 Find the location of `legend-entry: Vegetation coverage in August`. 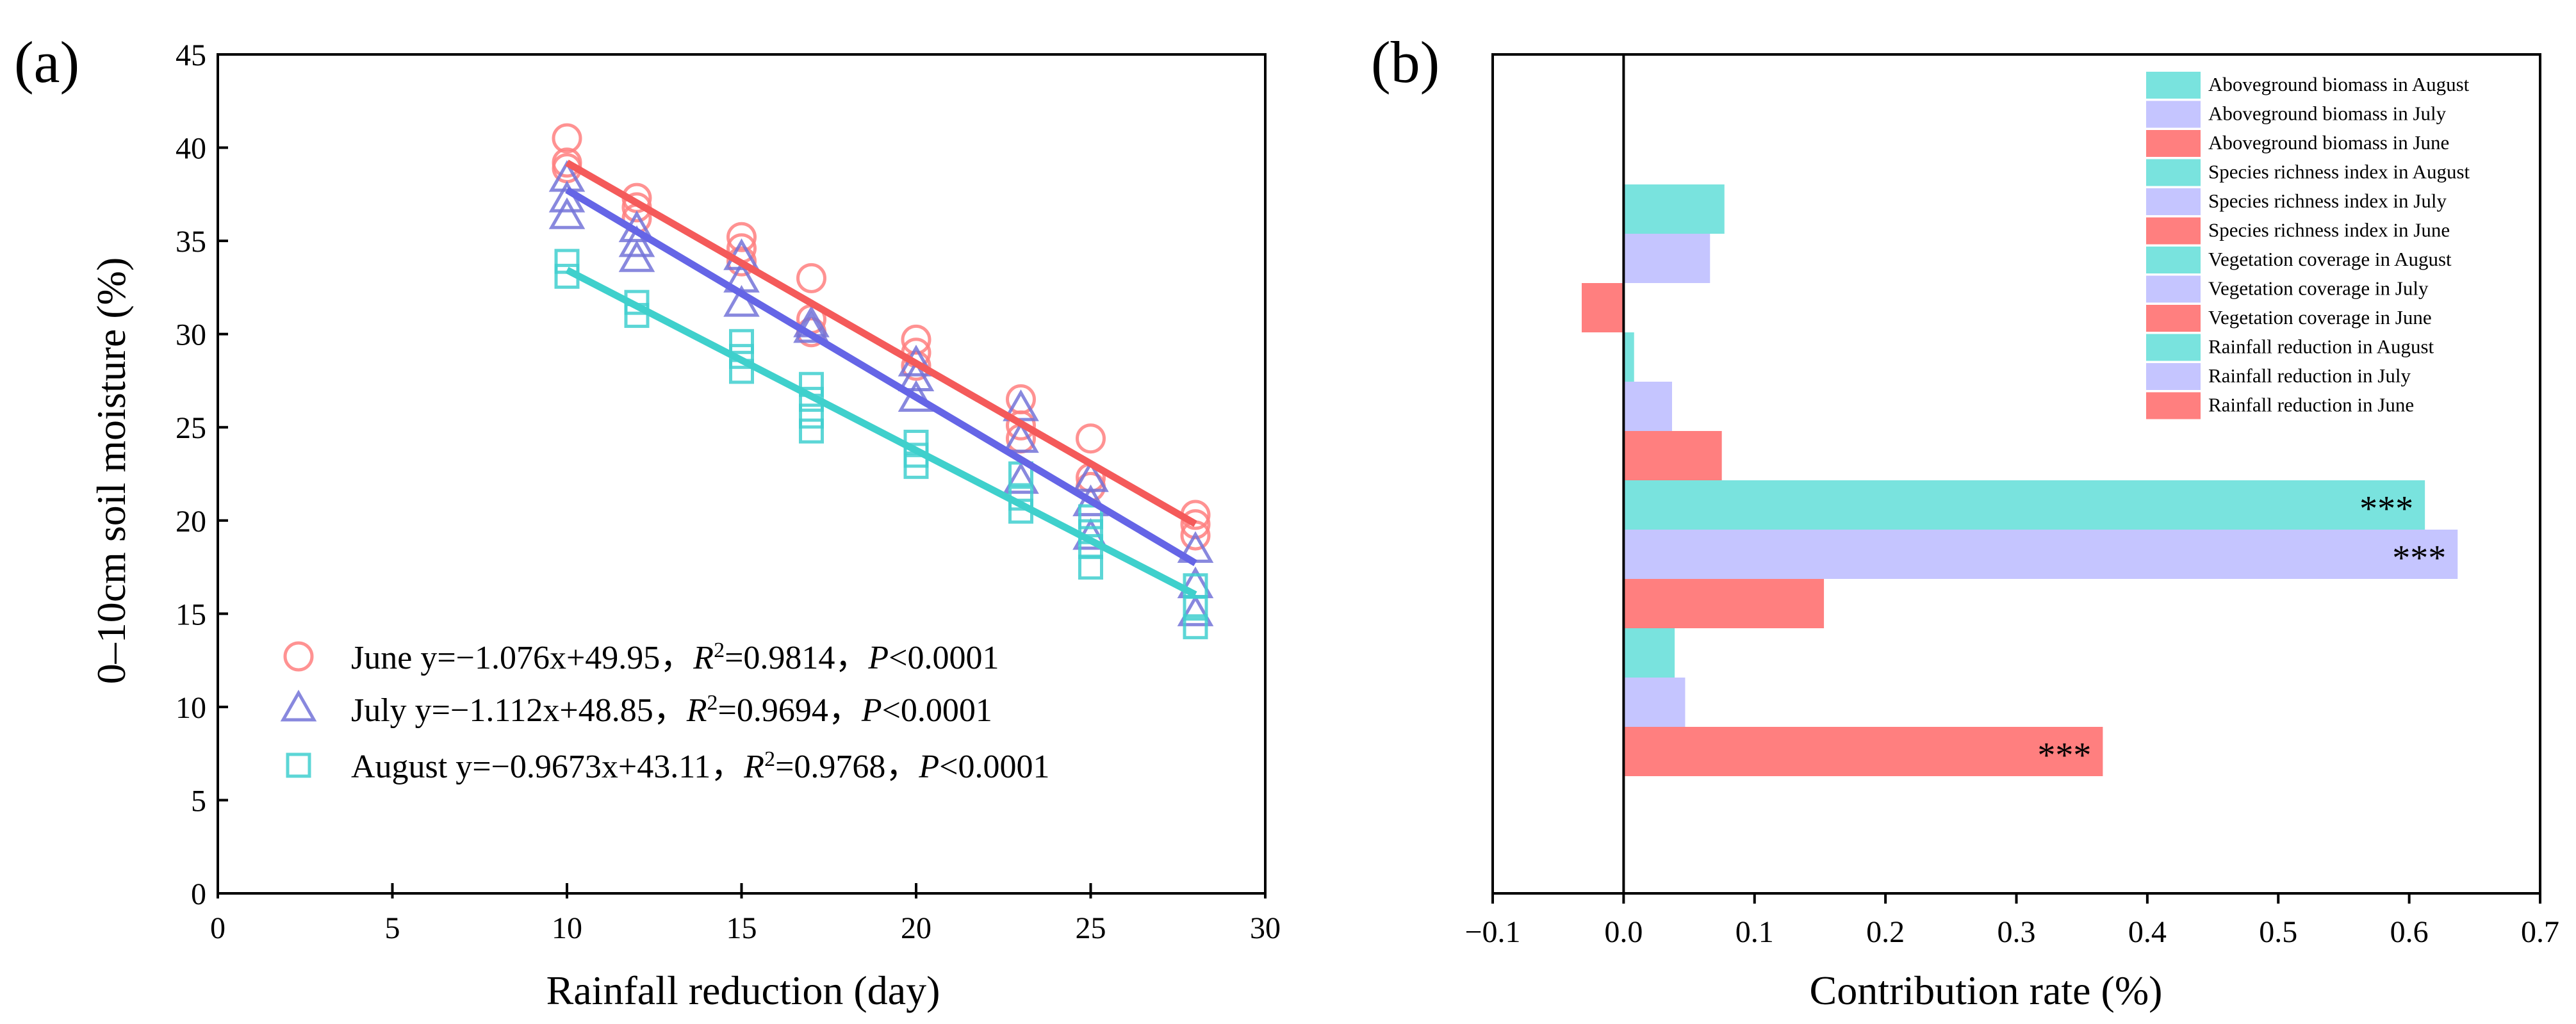

legend-entry: Vegetation coverage in August is located at coordinates (2330, 259).